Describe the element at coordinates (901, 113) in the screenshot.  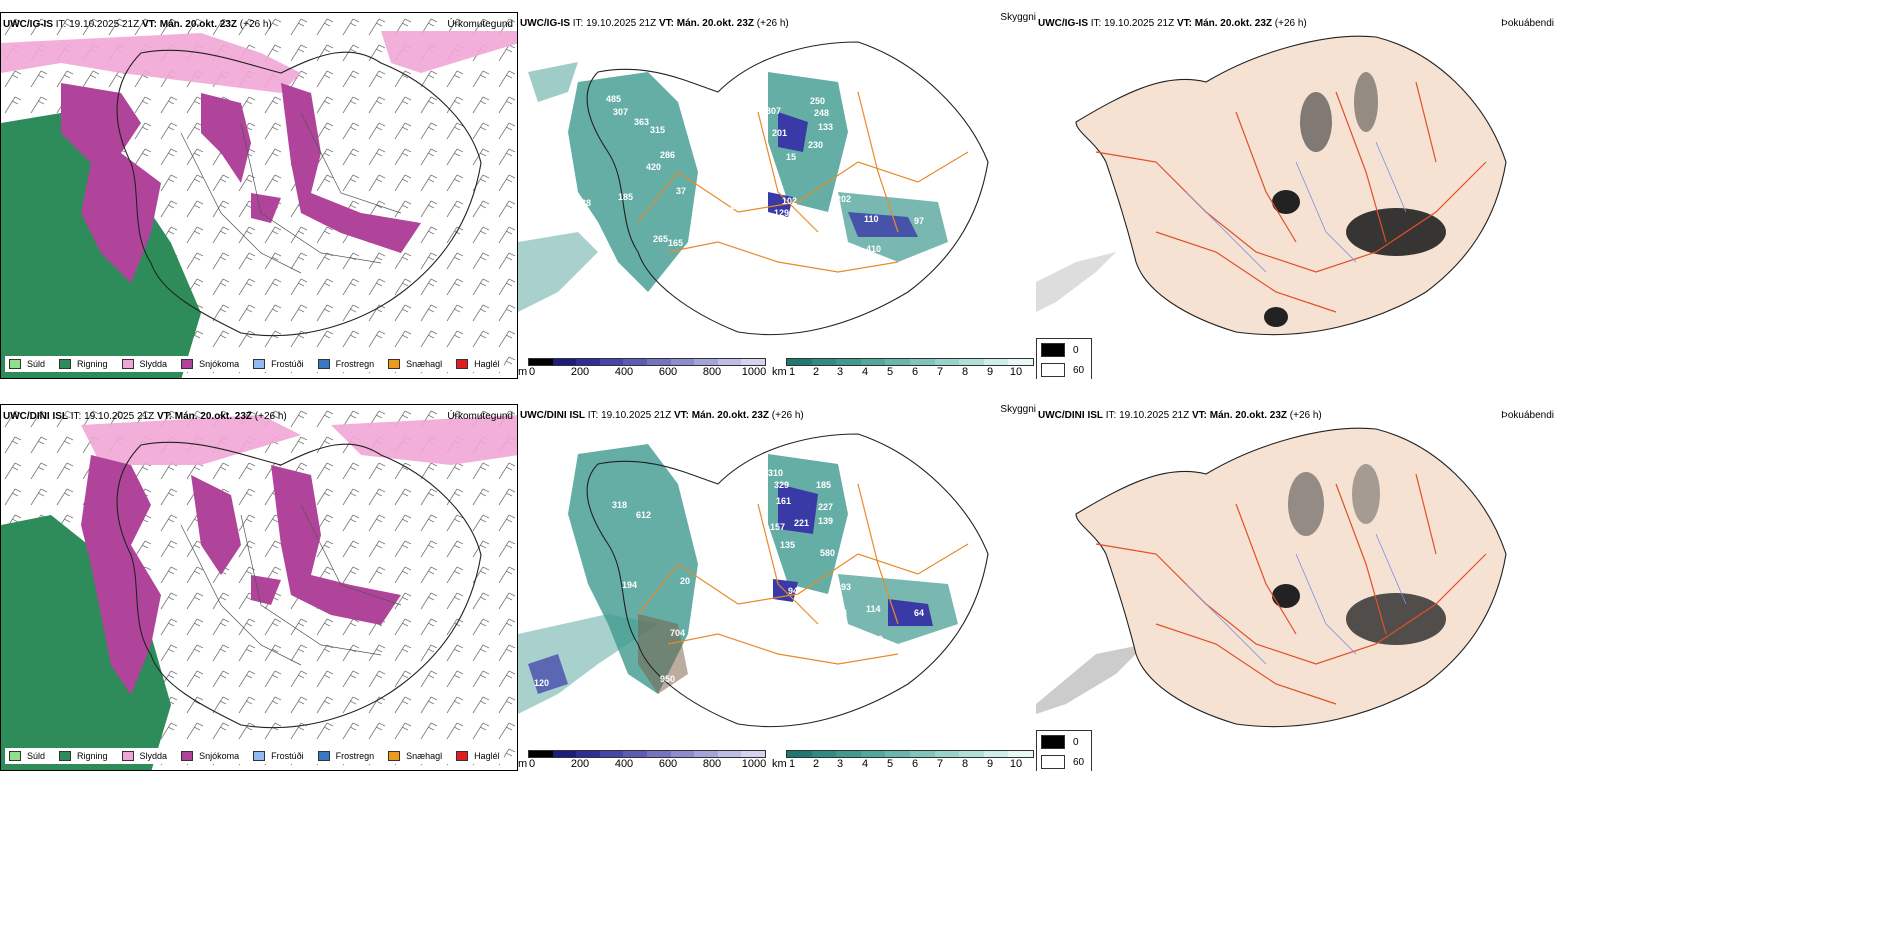
I see `svg-text: 41` at that location.